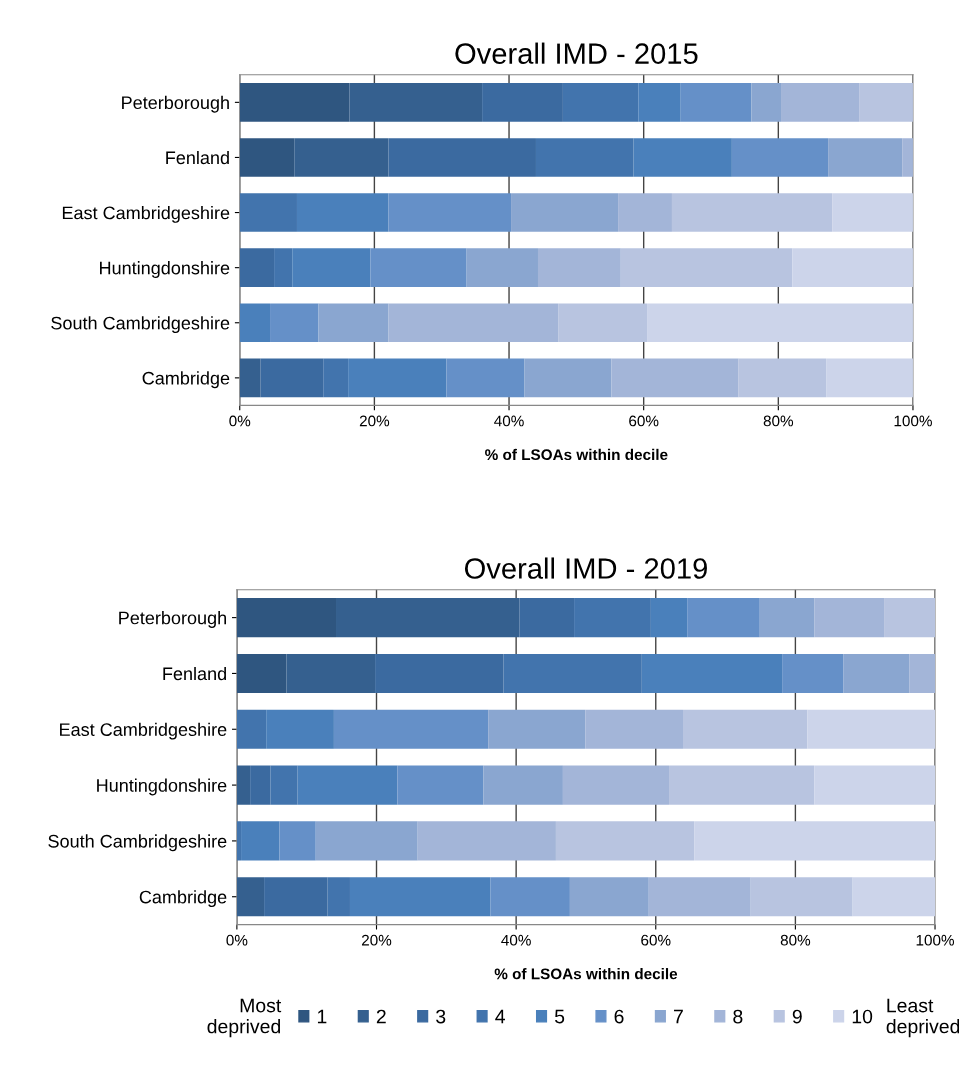 The width and height of the screenshot is (959, 1084). I want to click on legend-label: 10, so click(862, 1016).